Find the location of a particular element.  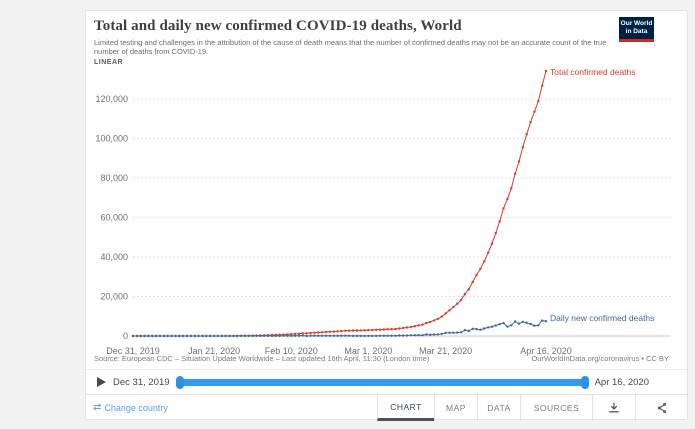

timeline-bar: Dec 31, 2019 Apr 16, 2020 is located at coordinates (386, 381).